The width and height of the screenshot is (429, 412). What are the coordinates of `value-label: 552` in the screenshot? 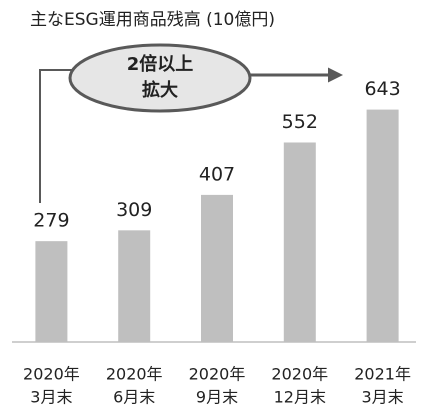 It's located at (300, 122).